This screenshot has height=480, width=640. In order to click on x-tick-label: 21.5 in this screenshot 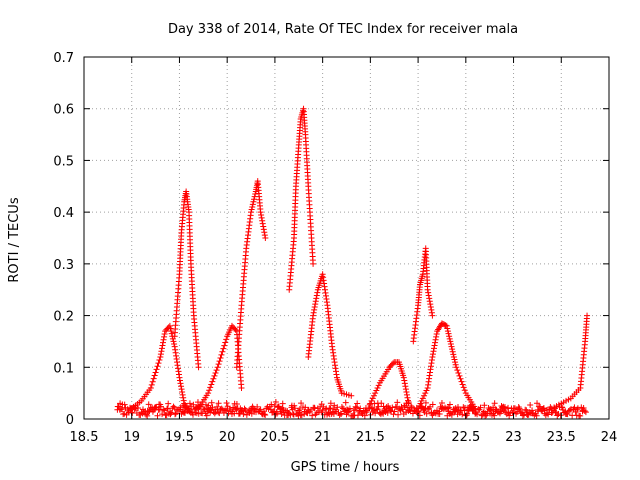, I will do `click(370, 437)`.